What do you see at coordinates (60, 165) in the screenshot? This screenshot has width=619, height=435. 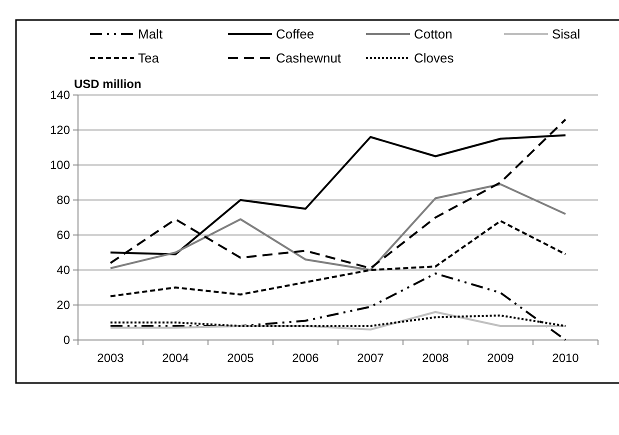 I see `y-tick-label: 100` at bounding box center [60, 165].